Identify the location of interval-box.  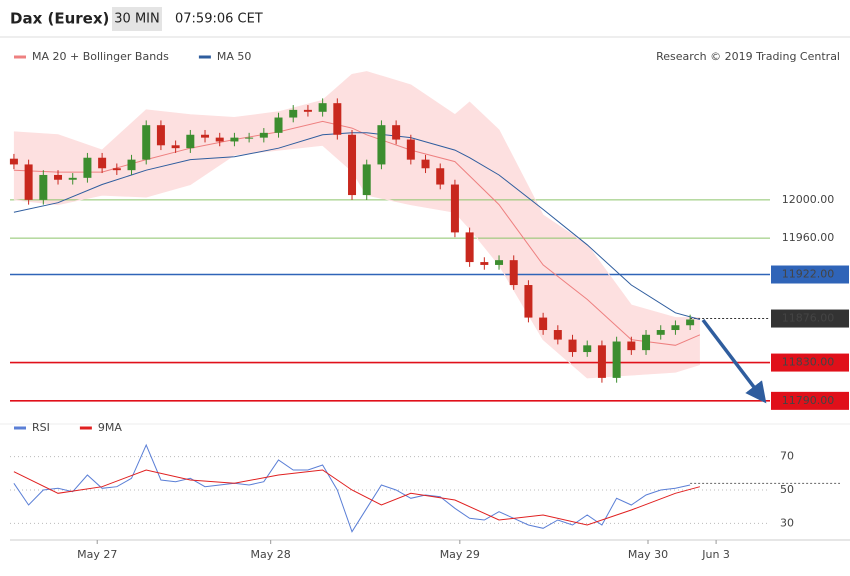
(137, 19).